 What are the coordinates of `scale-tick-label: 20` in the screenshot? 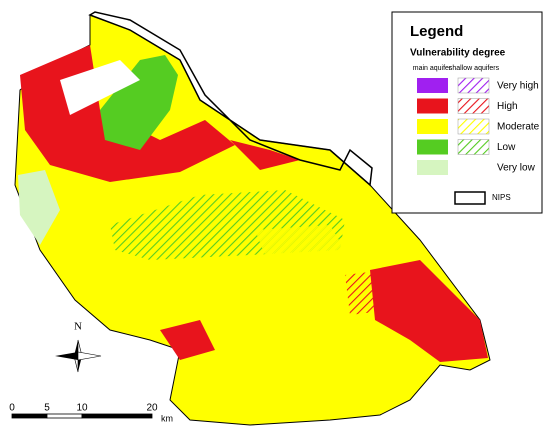 It's located at (152, 408).